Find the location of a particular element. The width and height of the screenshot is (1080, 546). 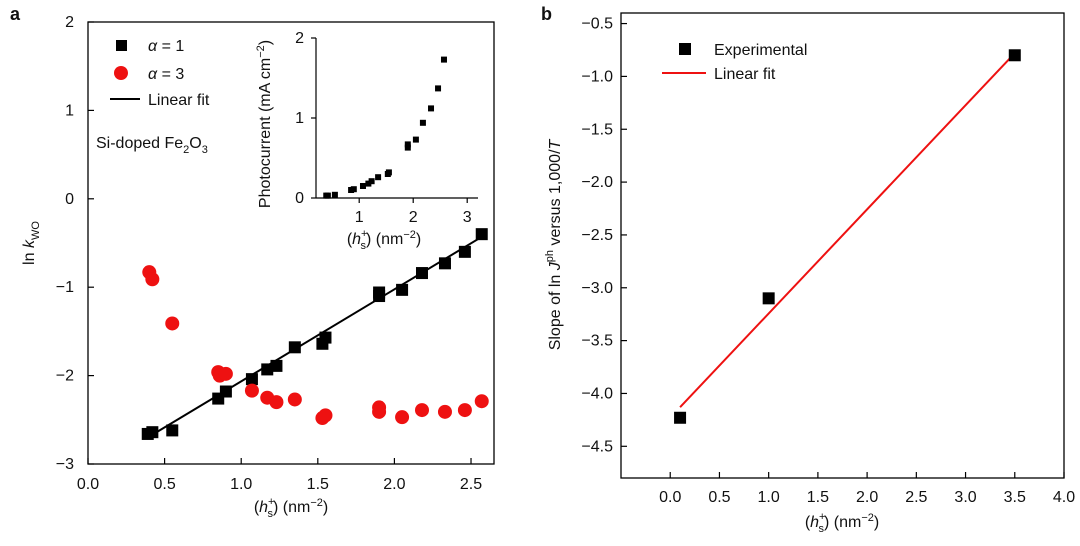

x-tick-label: 4.0 is located at coordinates (1064, 497).